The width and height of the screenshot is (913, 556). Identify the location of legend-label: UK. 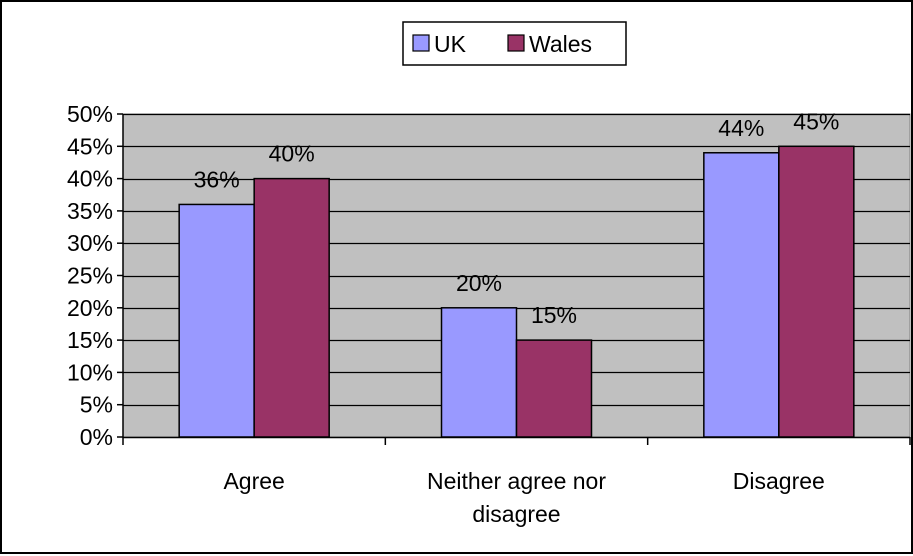
(450, 44).